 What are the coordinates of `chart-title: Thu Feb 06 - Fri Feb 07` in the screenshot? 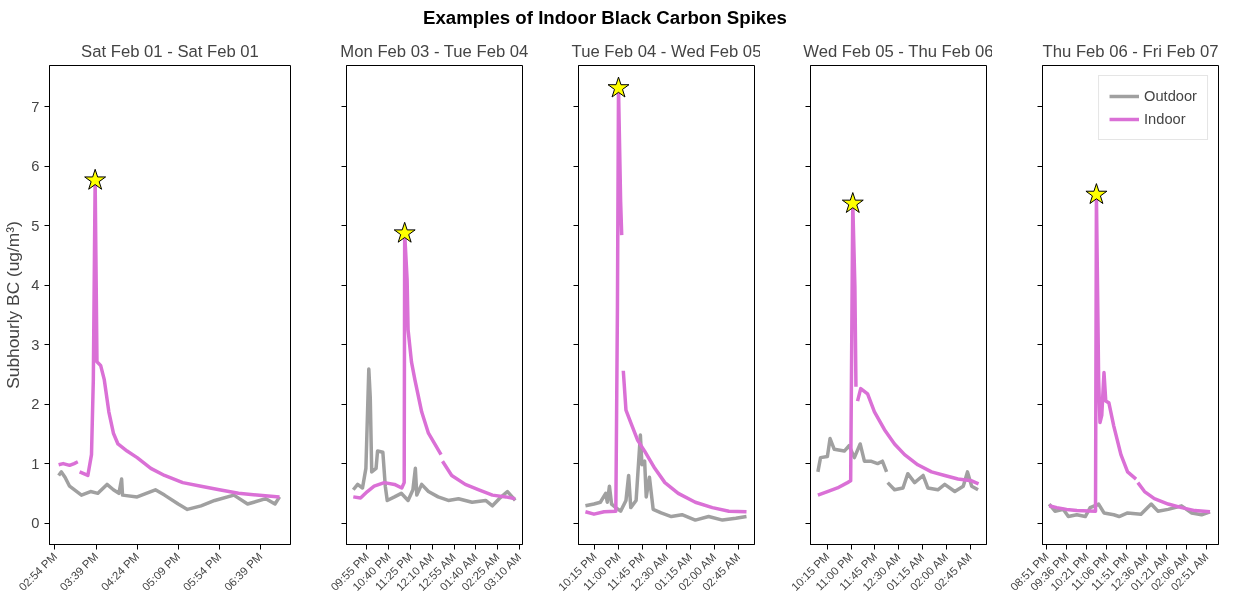 It's located at (1130, 51).